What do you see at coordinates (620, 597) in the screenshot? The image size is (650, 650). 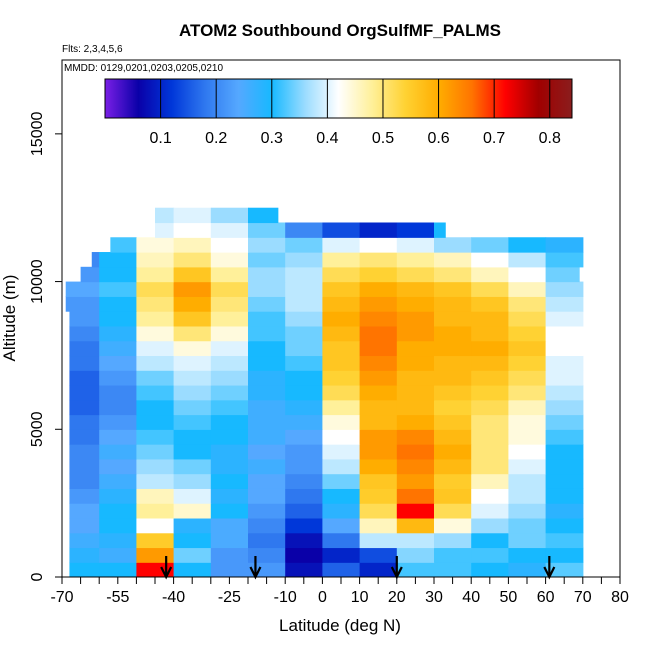 I see `x-tick-label: 80` at bounding box center [620, 597].